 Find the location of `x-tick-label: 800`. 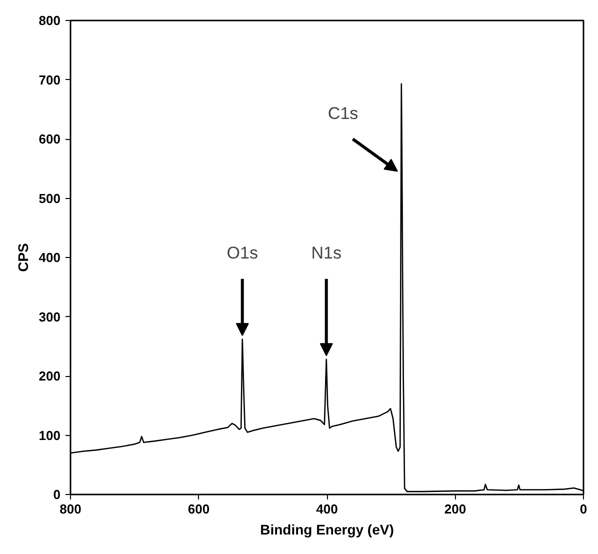

x-tick-label: 800 is located at coordinates (71, 509).